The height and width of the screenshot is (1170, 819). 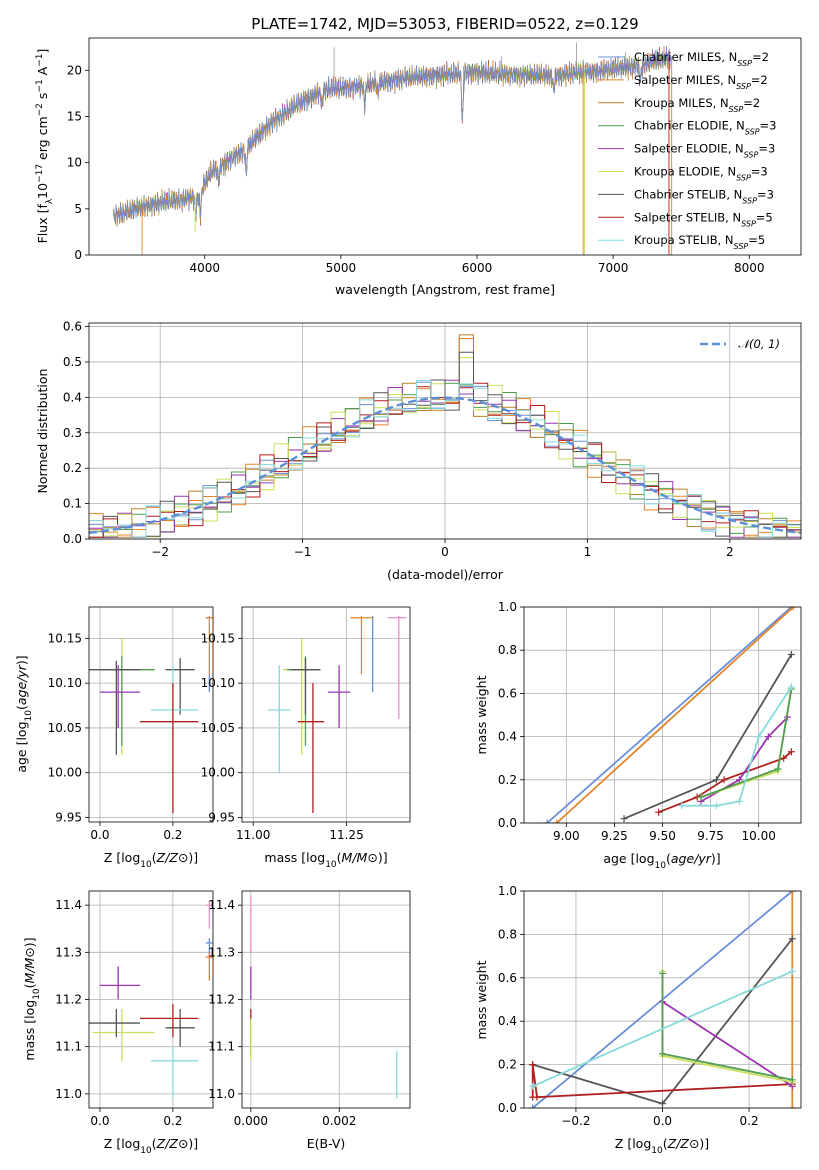 What do you see at coordinates (40, 85) in the screenshot?
I see `label-part: −1` at bounding box center [40, 85].